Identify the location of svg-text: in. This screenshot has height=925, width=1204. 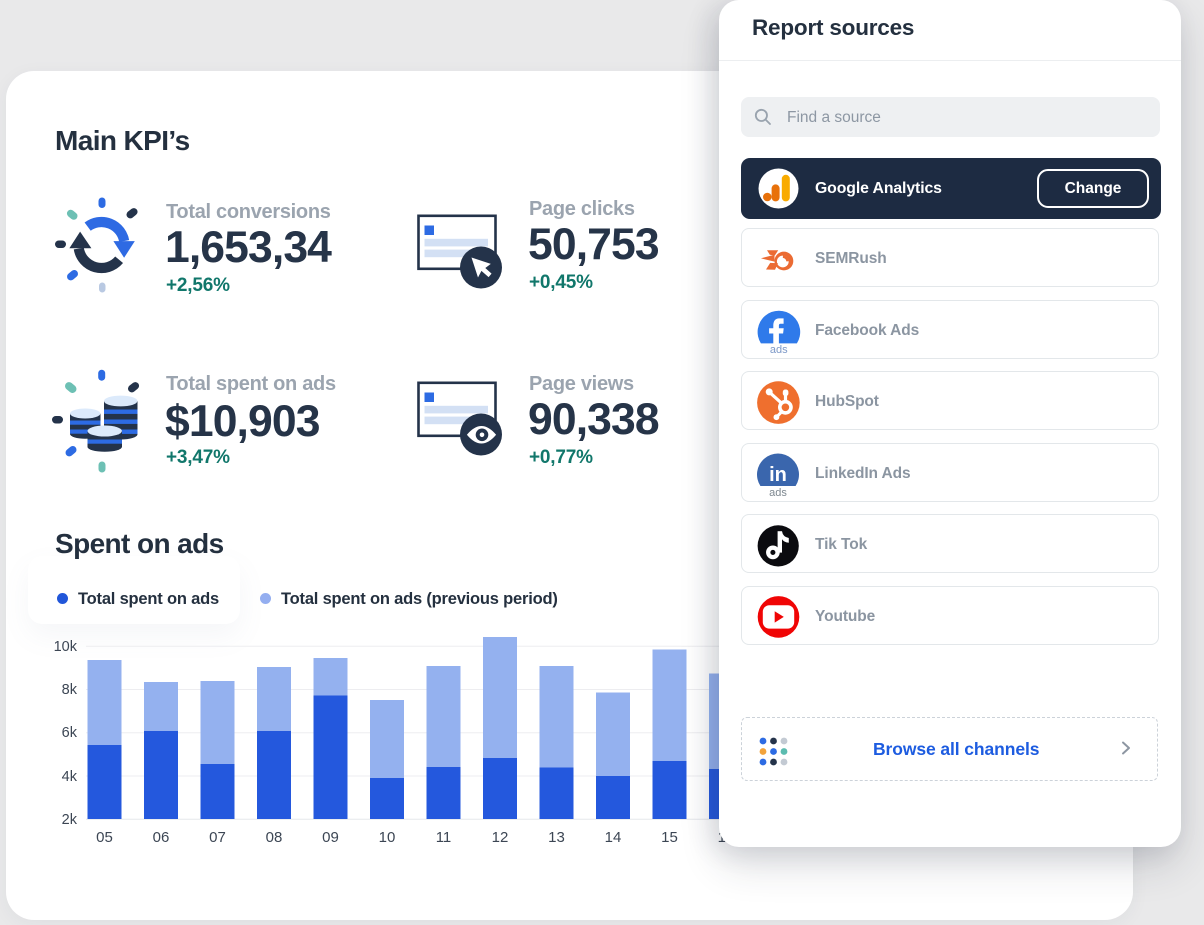
(778, 474).